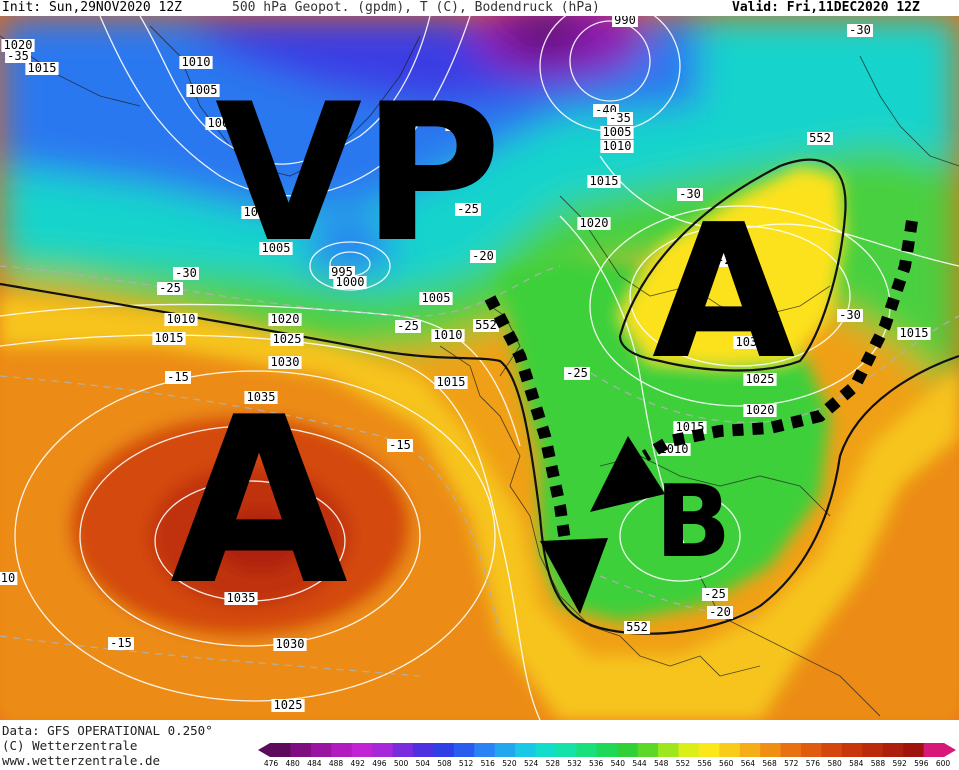  I want to click on legend-tick-label: 492, so click(357, 763).